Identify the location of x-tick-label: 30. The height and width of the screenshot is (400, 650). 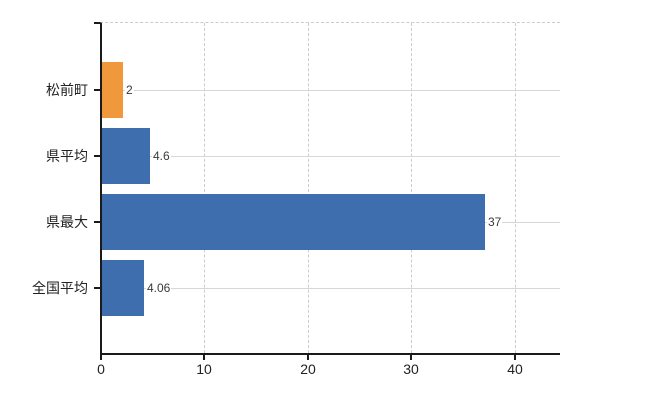
(411, 369).